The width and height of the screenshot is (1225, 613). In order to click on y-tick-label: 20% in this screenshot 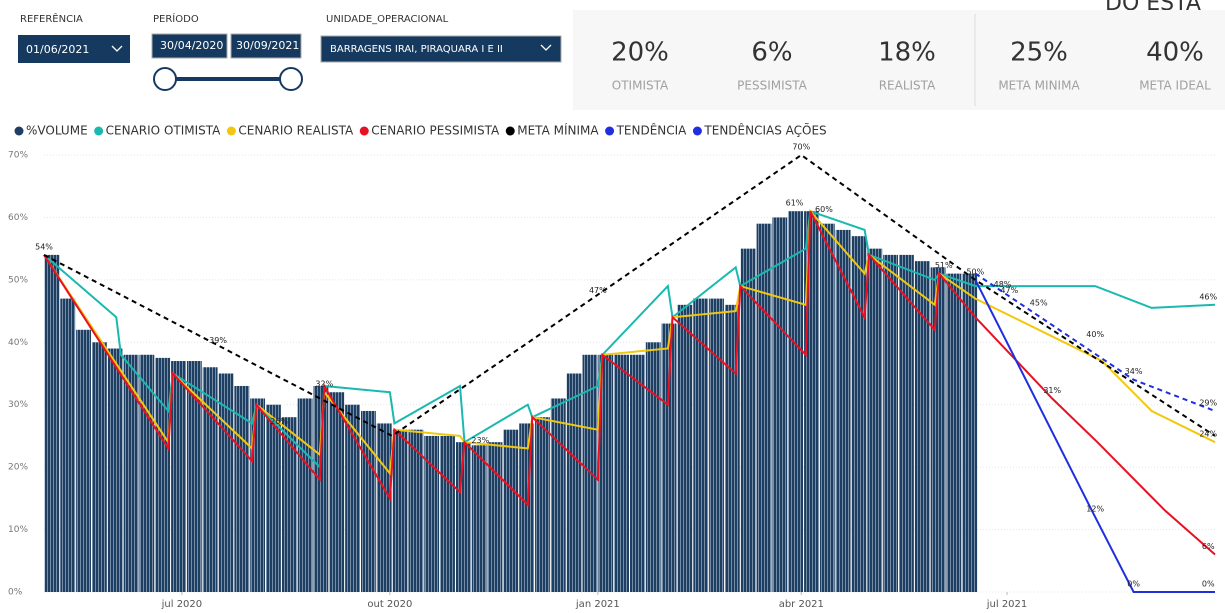, I will do `click(18, 468)`.